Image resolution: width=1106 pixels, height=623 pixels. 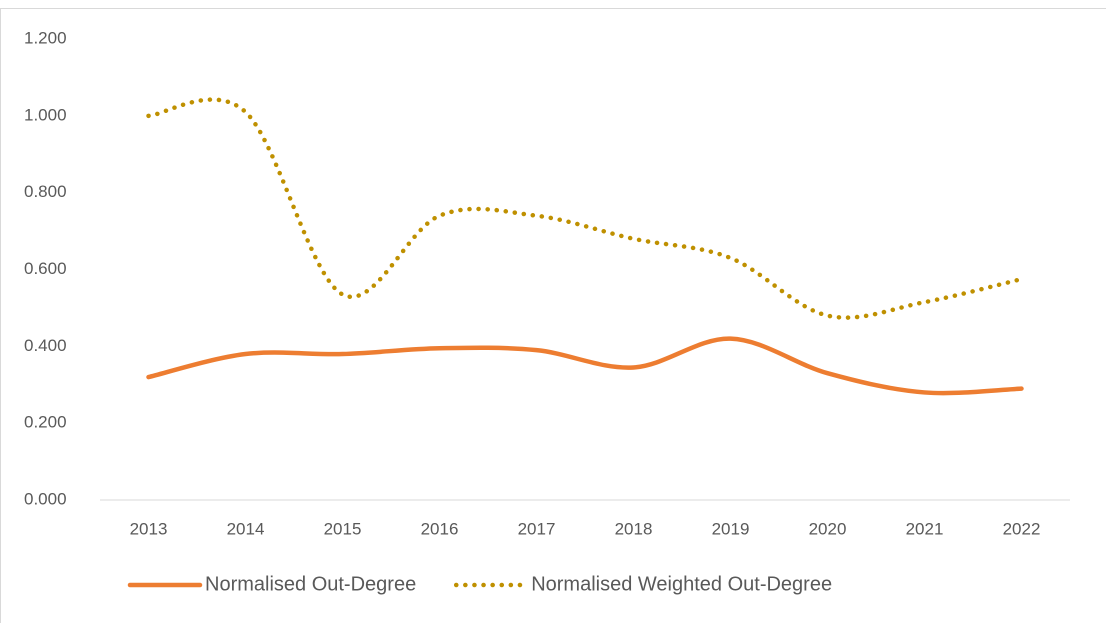 I want to click on y-tick-label: 0.400, so click(x=45, y=345).